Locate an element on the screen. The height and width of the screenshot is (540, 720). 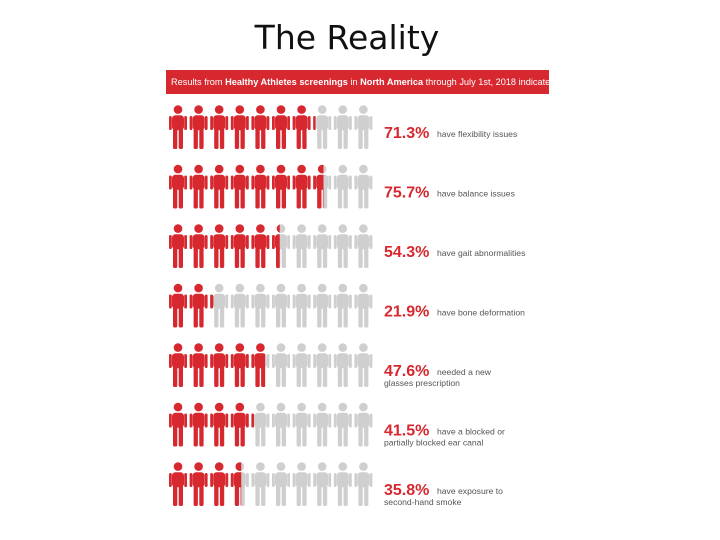
description-label: second-hand smoke is located at coordinates (423, 502).